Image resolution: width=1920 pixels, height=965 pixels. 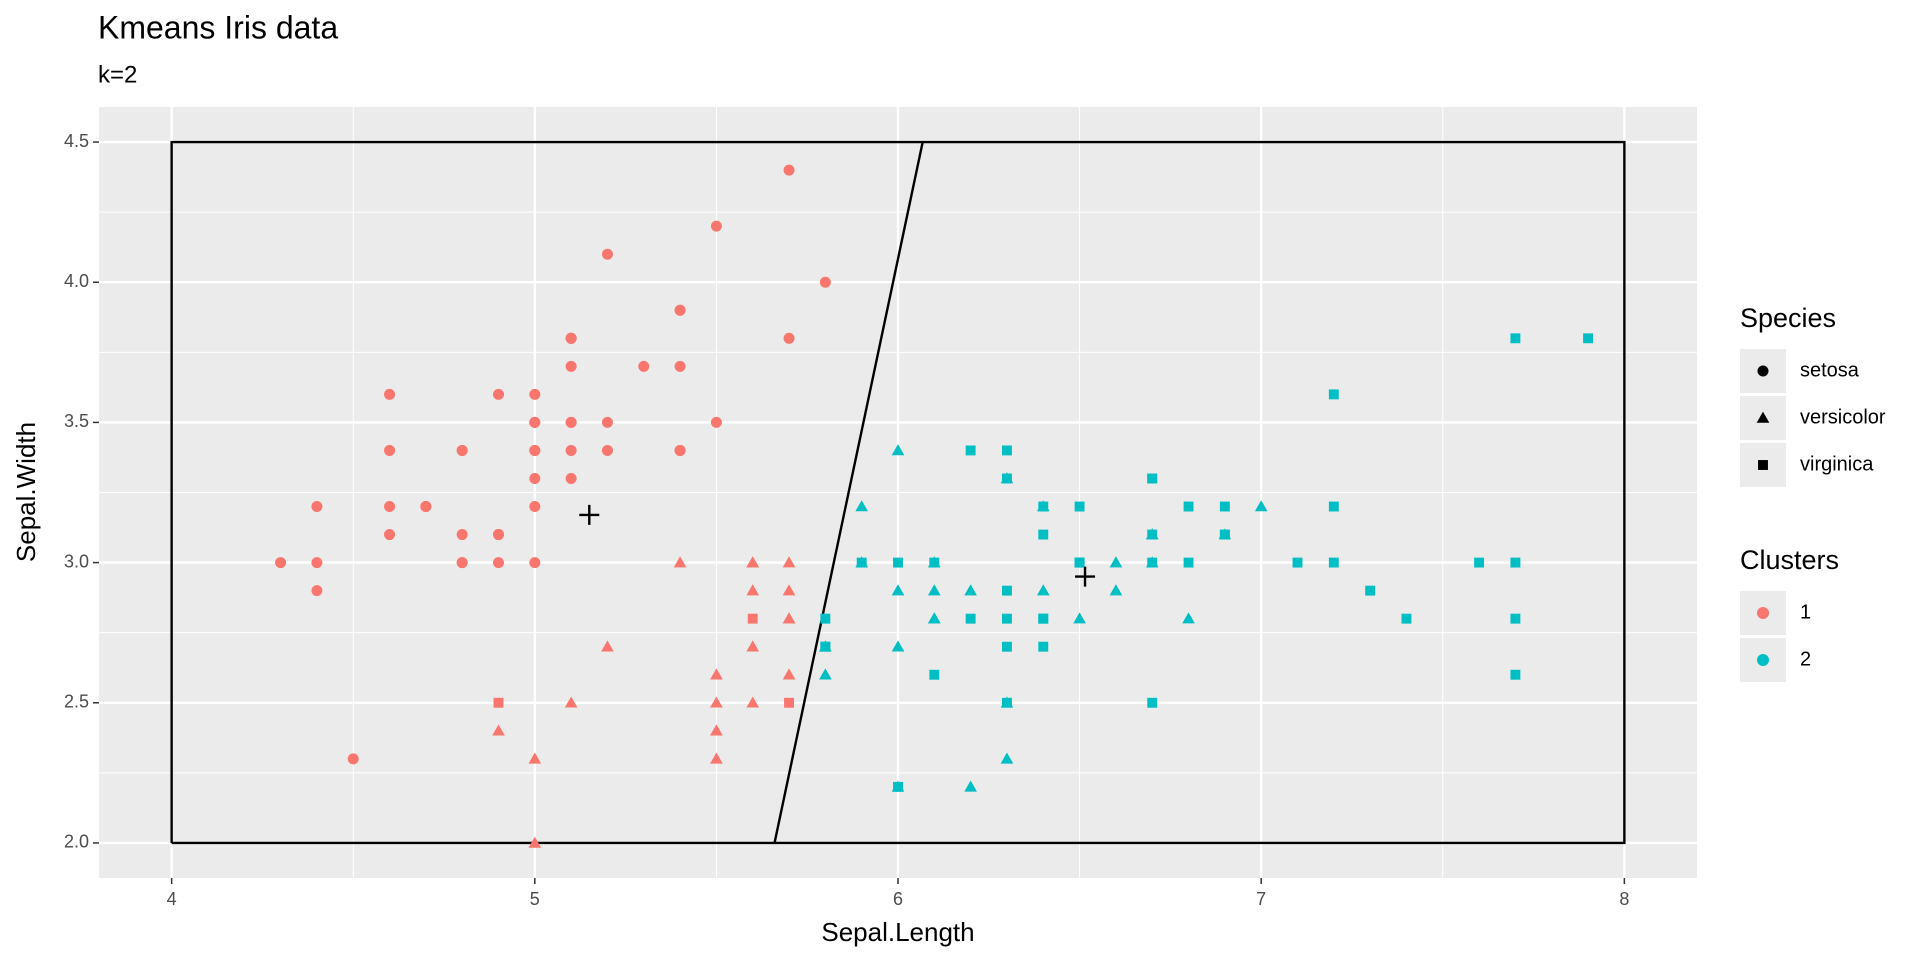 What do you see at coordinates (1261, 899) in the screenshot?
I see `x-tick-label: 7` at bounding box center [1261, 899].